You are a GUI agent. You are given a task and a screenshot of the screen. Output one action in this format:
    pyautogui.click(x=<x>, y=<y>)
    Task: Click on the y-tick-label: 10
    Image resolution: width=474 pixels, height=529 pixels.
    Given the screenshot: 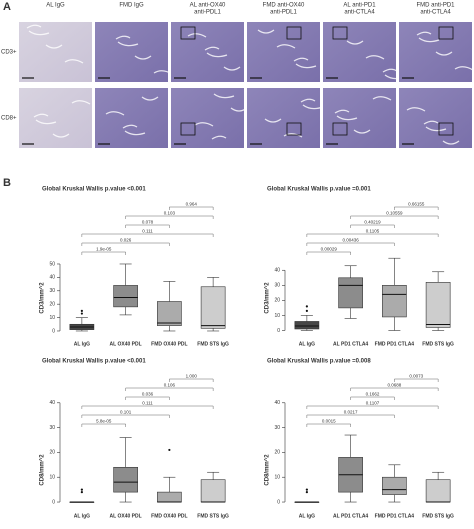 What is the action you would take?
    pyautogui.click(x=277, y=316)
    